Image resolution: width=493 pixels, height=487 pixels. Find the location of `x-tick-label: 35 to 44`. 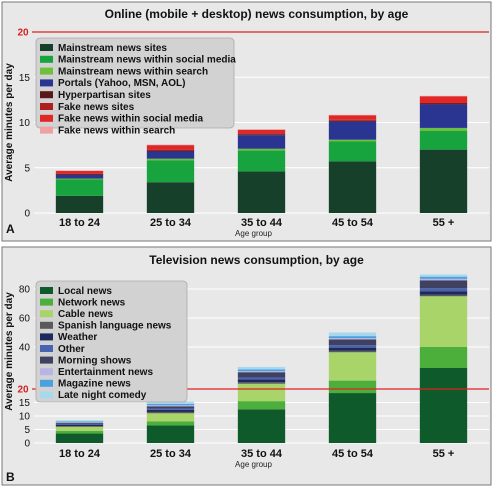

x-tick-label: 35 to 44 is located at coordinates (262, 454).